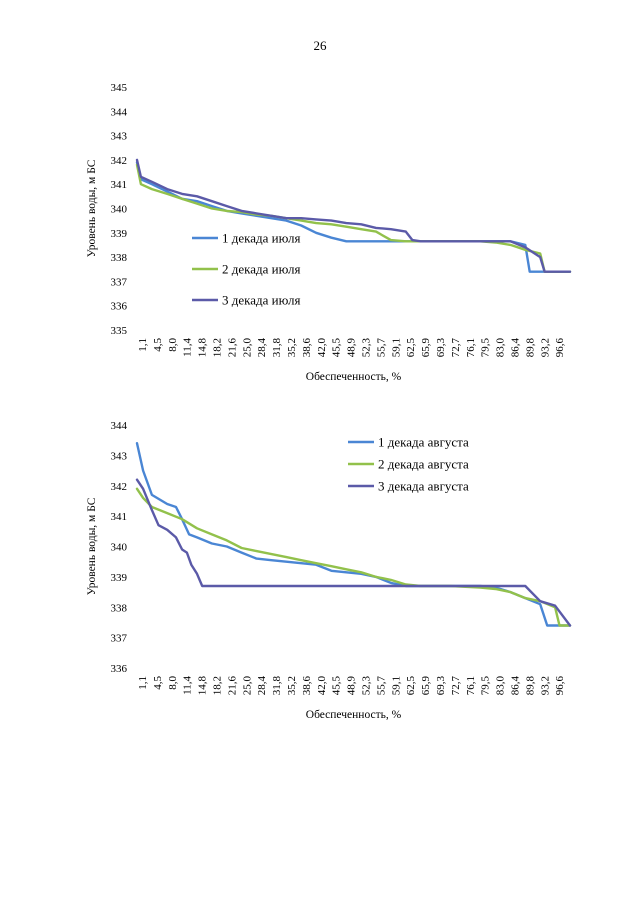  What do you see at coordinates (423, 442) in the screenshot?
I see `legend-label-1: 1 декада августа` at bounding box center [423, 442].